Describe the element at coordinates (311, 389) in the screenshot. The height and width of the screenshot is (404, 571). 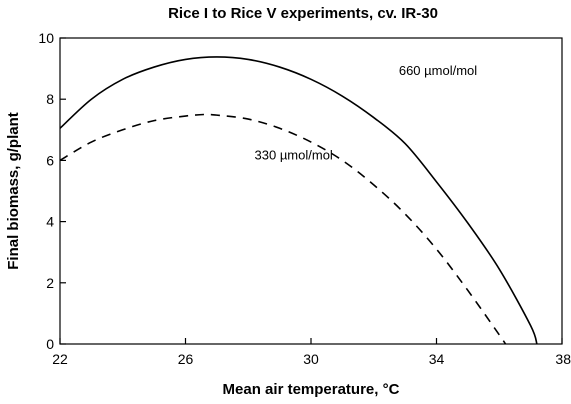
I see `x-axis-label: Mean air temperature, °C` at that location.